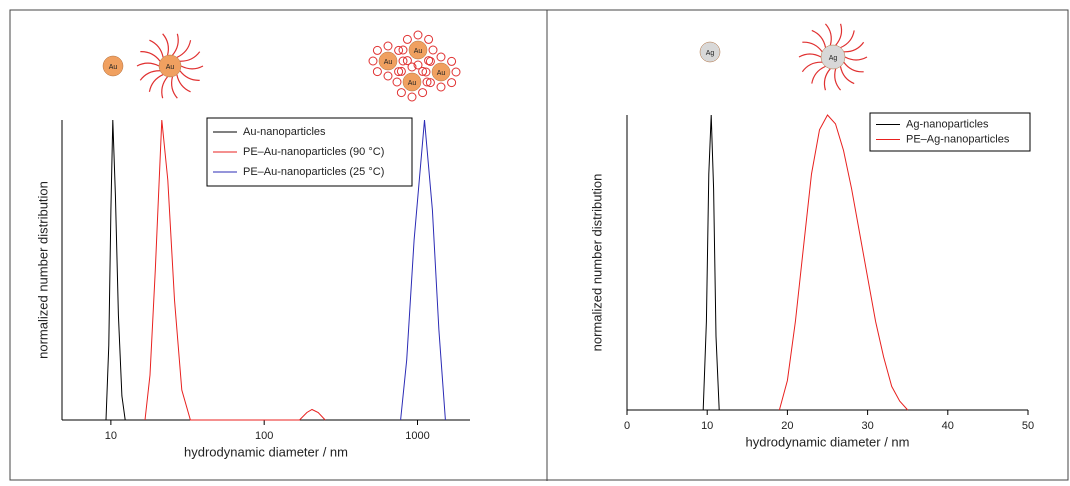 The image size is (1070, 486). Describe the element at coordinates (313, 152) in the screenshot. I see `legend-label: PE–Au-nanoparticles (90 °C)` at that location.